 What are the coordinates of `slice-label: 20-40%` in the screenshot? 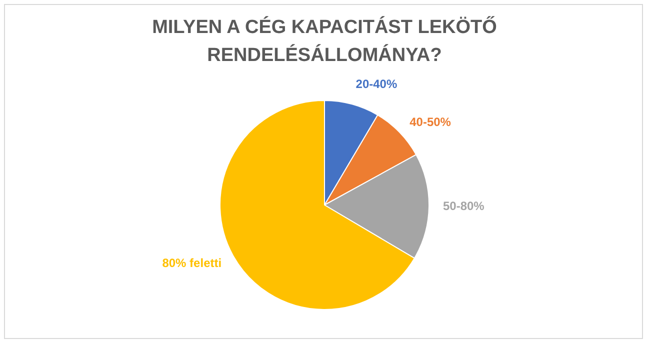 It's located at (377, 84).